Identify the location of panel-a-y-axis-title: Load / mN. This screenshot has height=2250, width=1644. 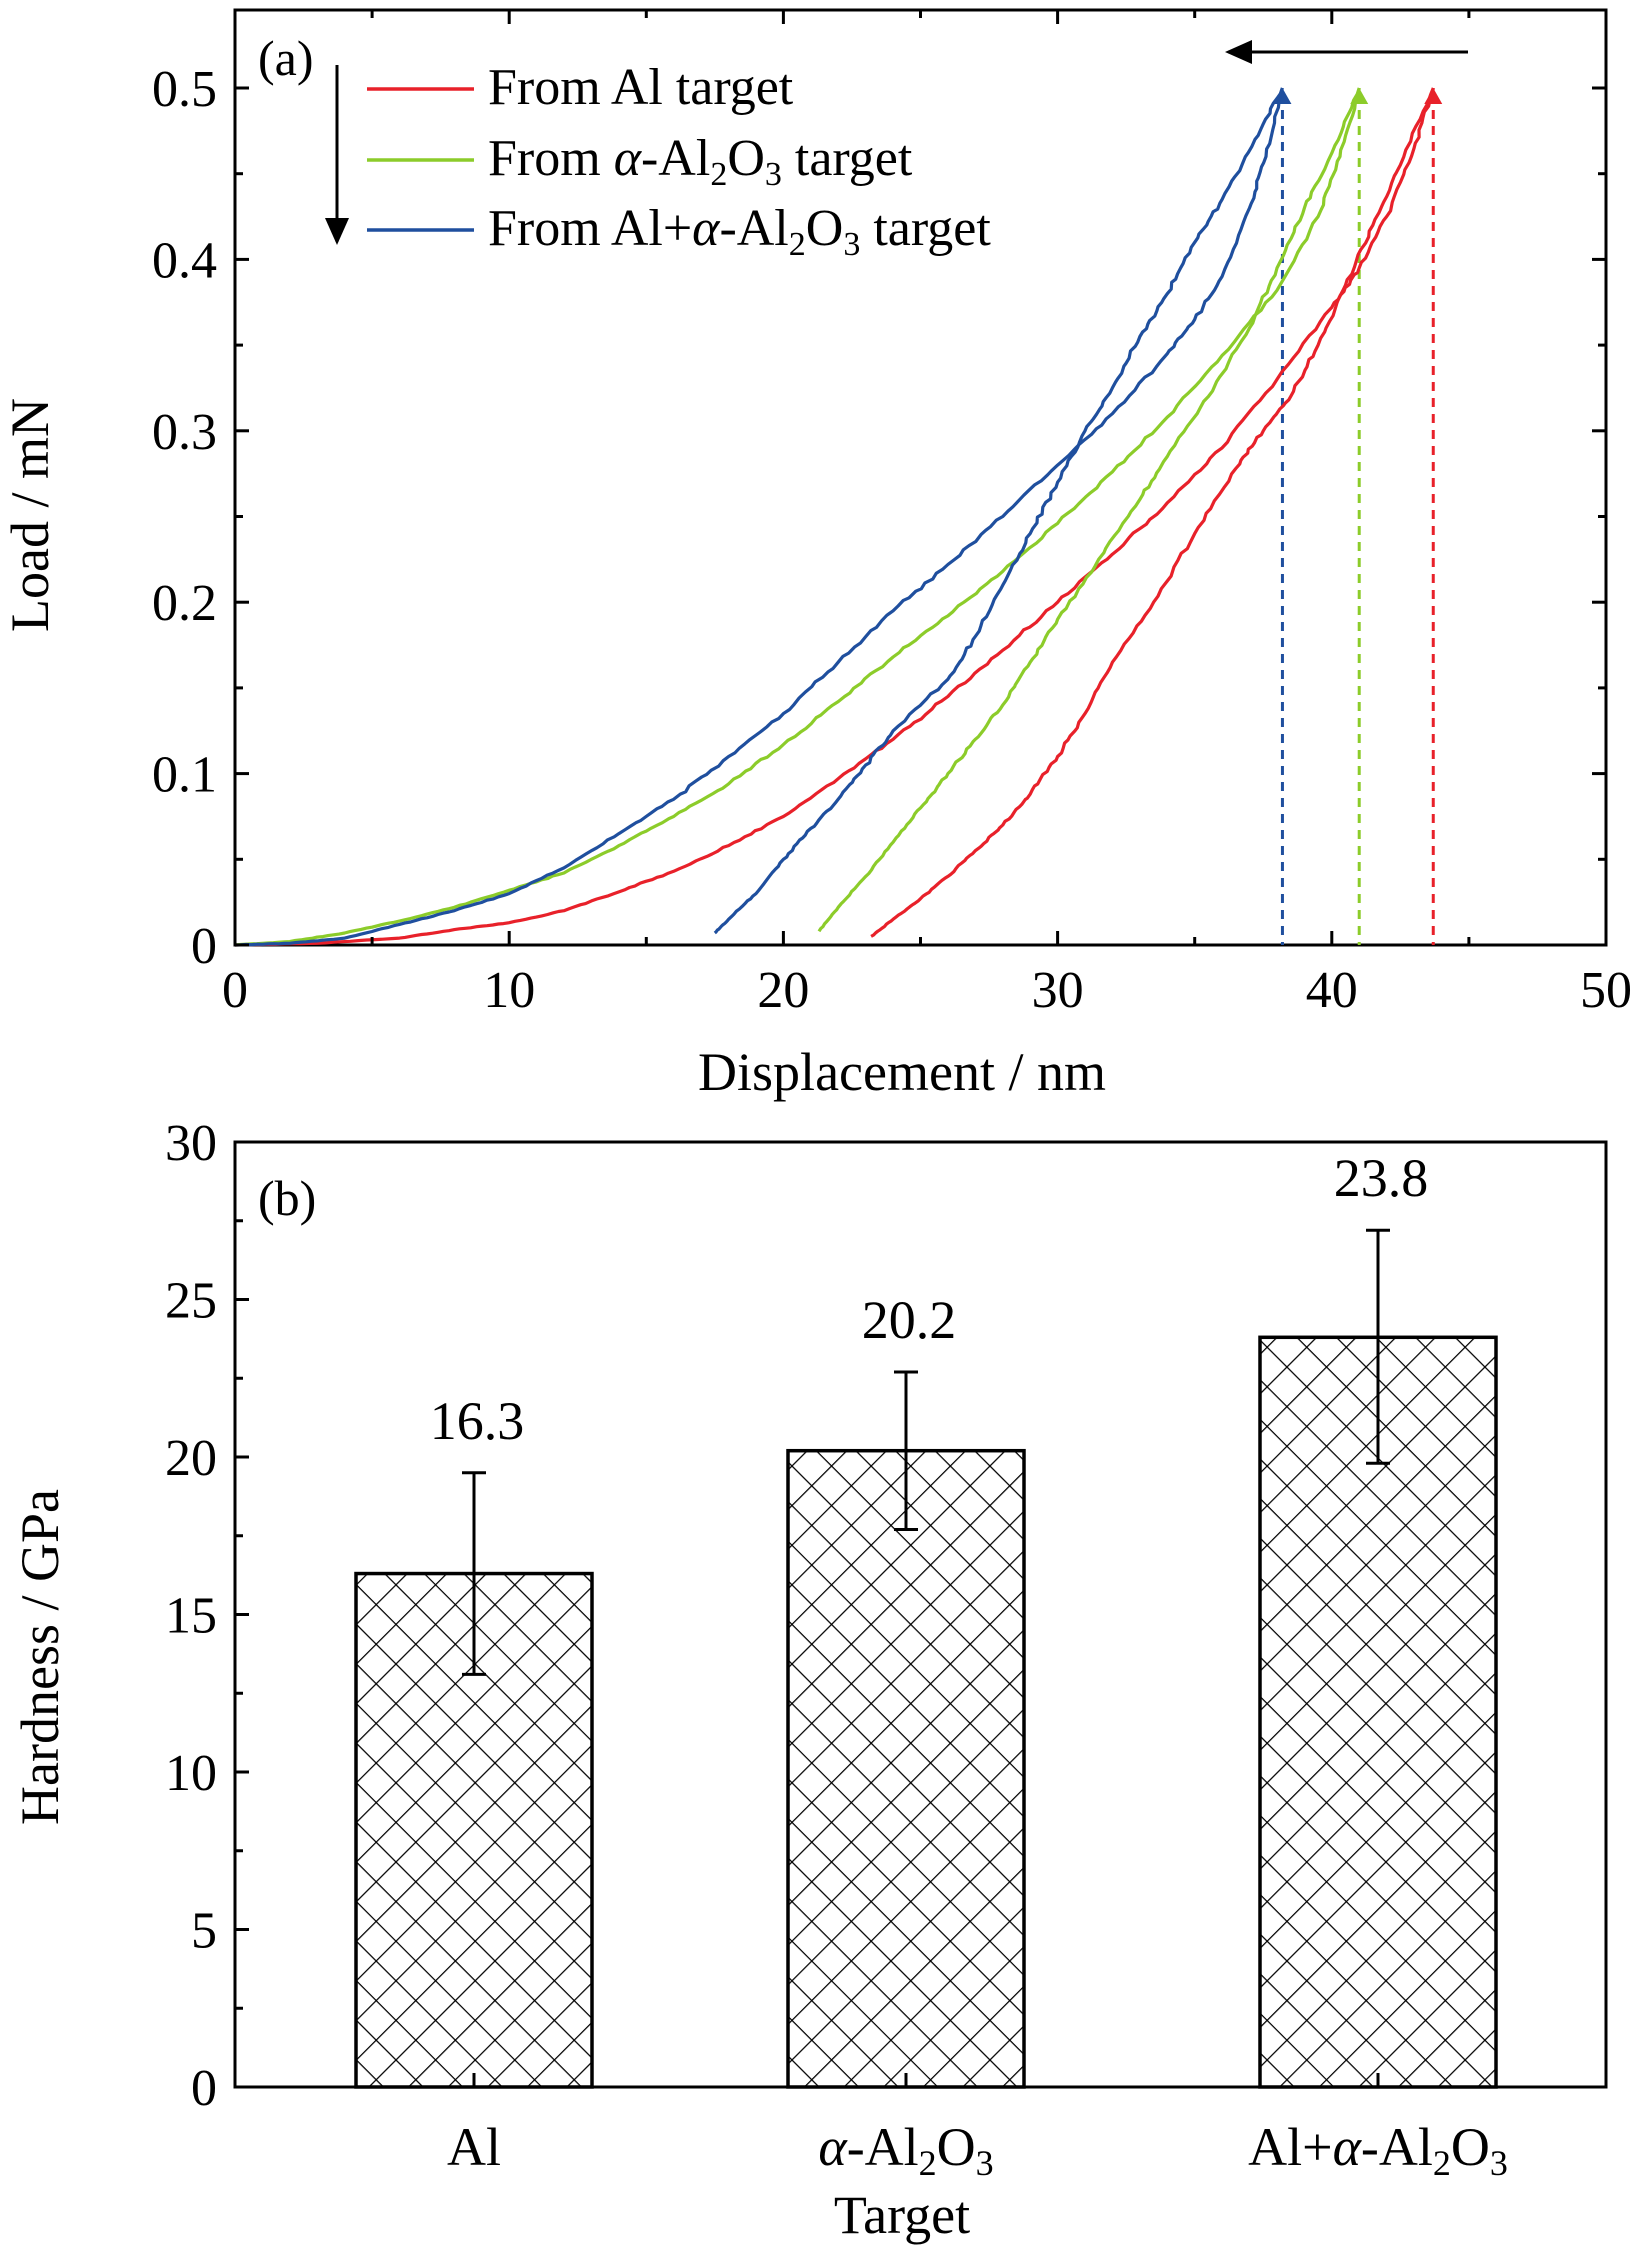
(30, 515).